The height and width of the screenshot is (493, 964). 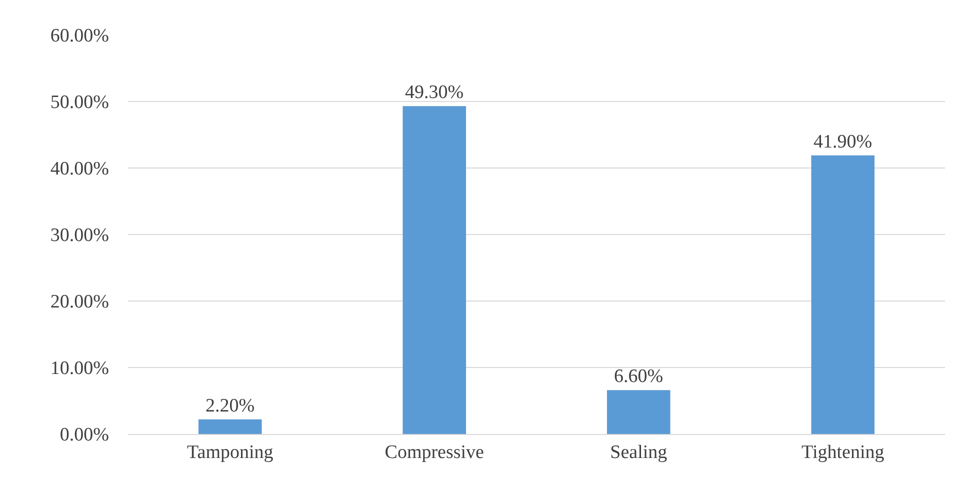 What do you see at coordinates (80, 302) in the screenshot?
I see `y-tick-label: 20.00%` at bounding box center [80, 302].